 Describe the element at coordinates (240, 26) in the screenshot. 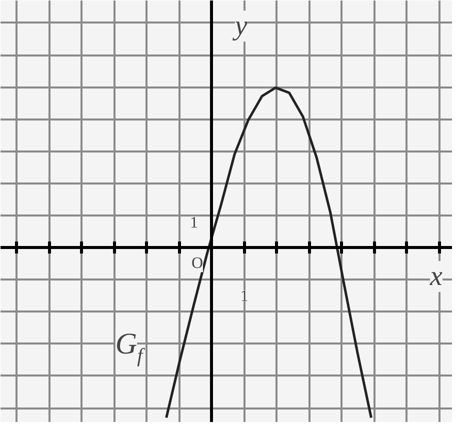

I see `y-axis-title: y` at that location.